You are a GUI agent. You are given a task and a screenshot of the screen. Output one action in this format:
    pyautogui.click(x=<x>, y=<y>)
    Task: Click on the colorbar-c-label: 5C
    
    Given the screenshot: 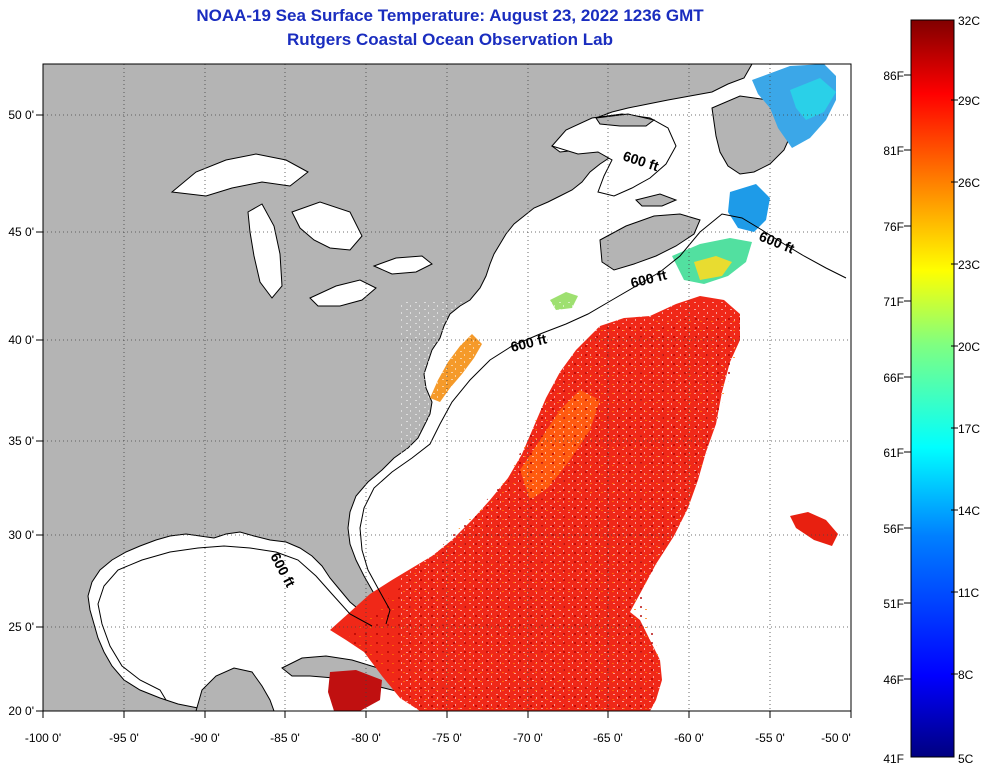 What is the action you would take?
    pyautogui.click(x=966, y=759)
    